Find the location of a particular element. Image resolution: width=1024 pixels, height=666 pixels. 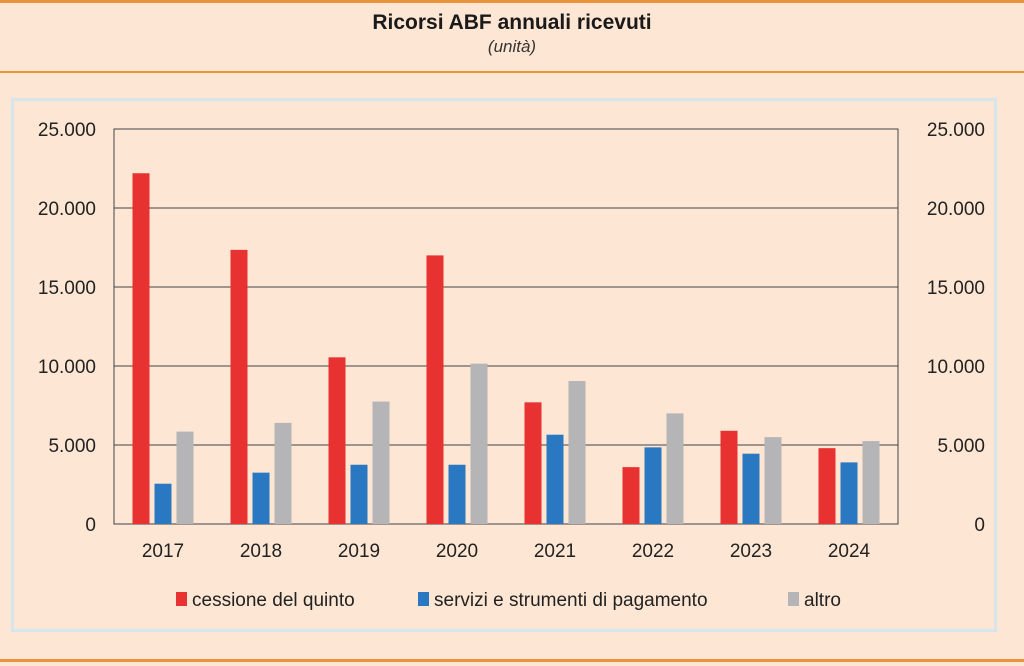

x-tick-label: 2024 is located at coordinates (849, 551).